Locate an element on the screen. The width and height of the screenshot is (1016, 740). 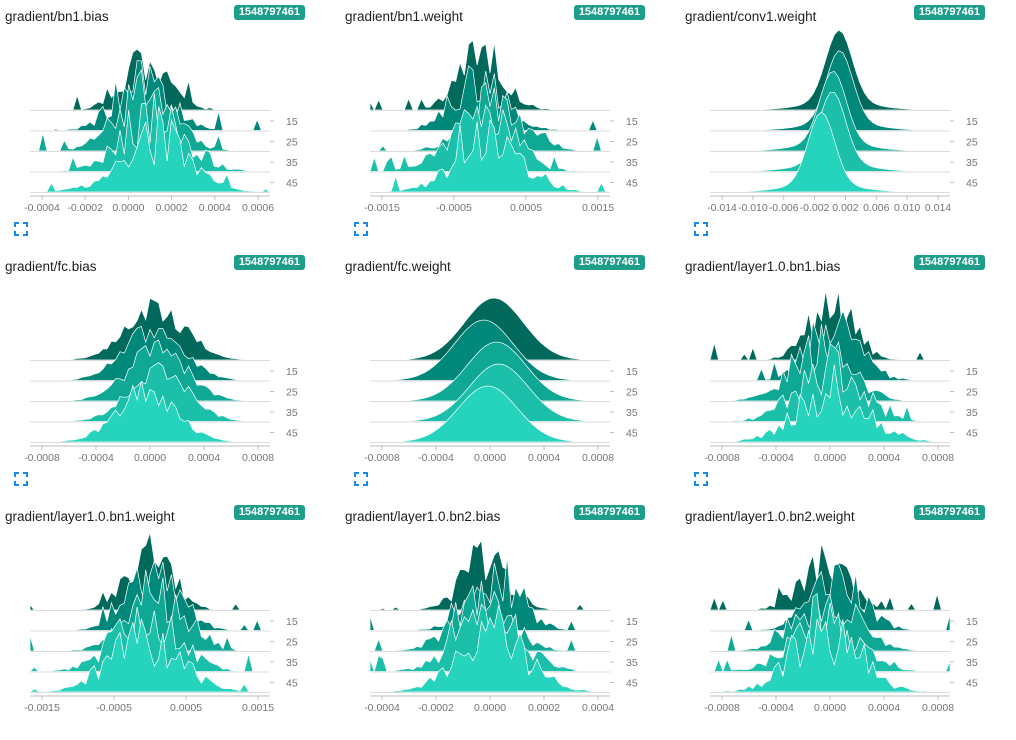
histogram-plot: 15 25 35 45 -0.0015 -0.0005 0.0005 0.0015 is located at coordinates (501, 126).